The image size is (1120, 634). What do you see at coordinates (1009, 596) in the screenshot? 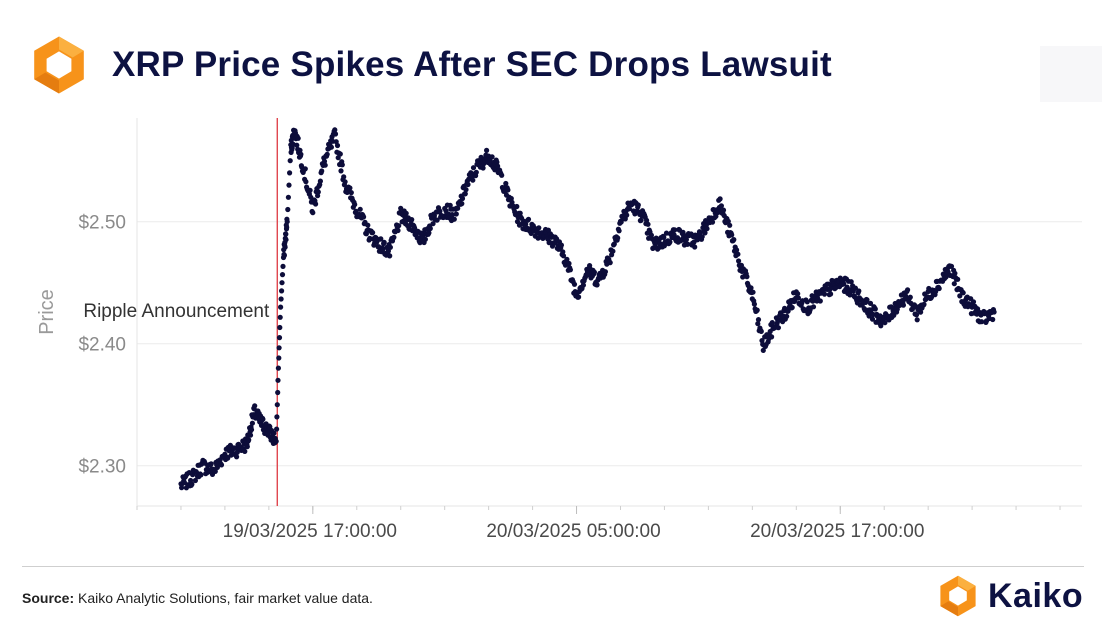
I see `brand-footer: Kaiko` at bounding box center [1009, 596].